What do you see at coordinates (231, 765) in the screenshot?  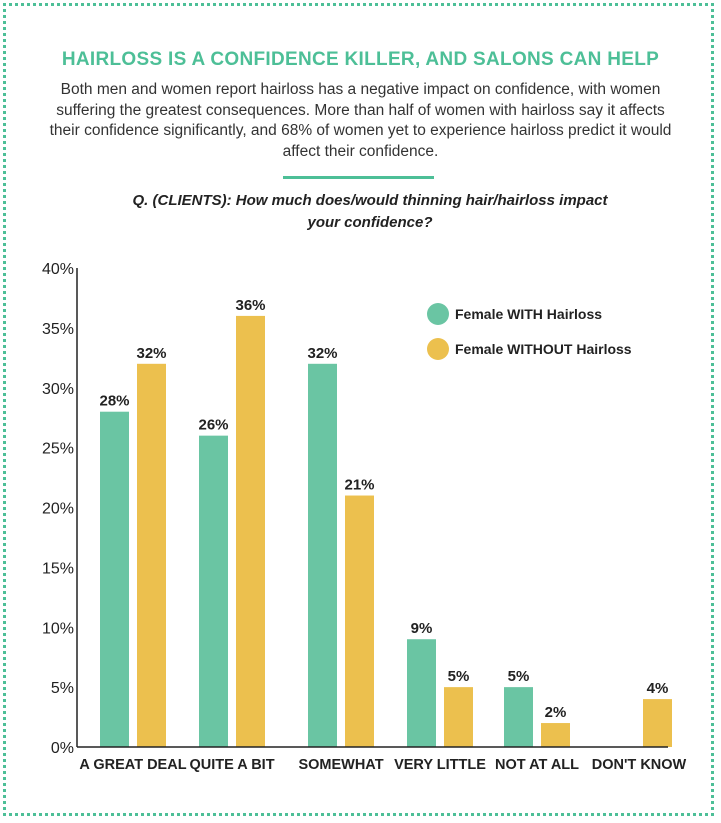 I see `x-tick-label: QUITE A BIT` at bounding box center [231, 765].